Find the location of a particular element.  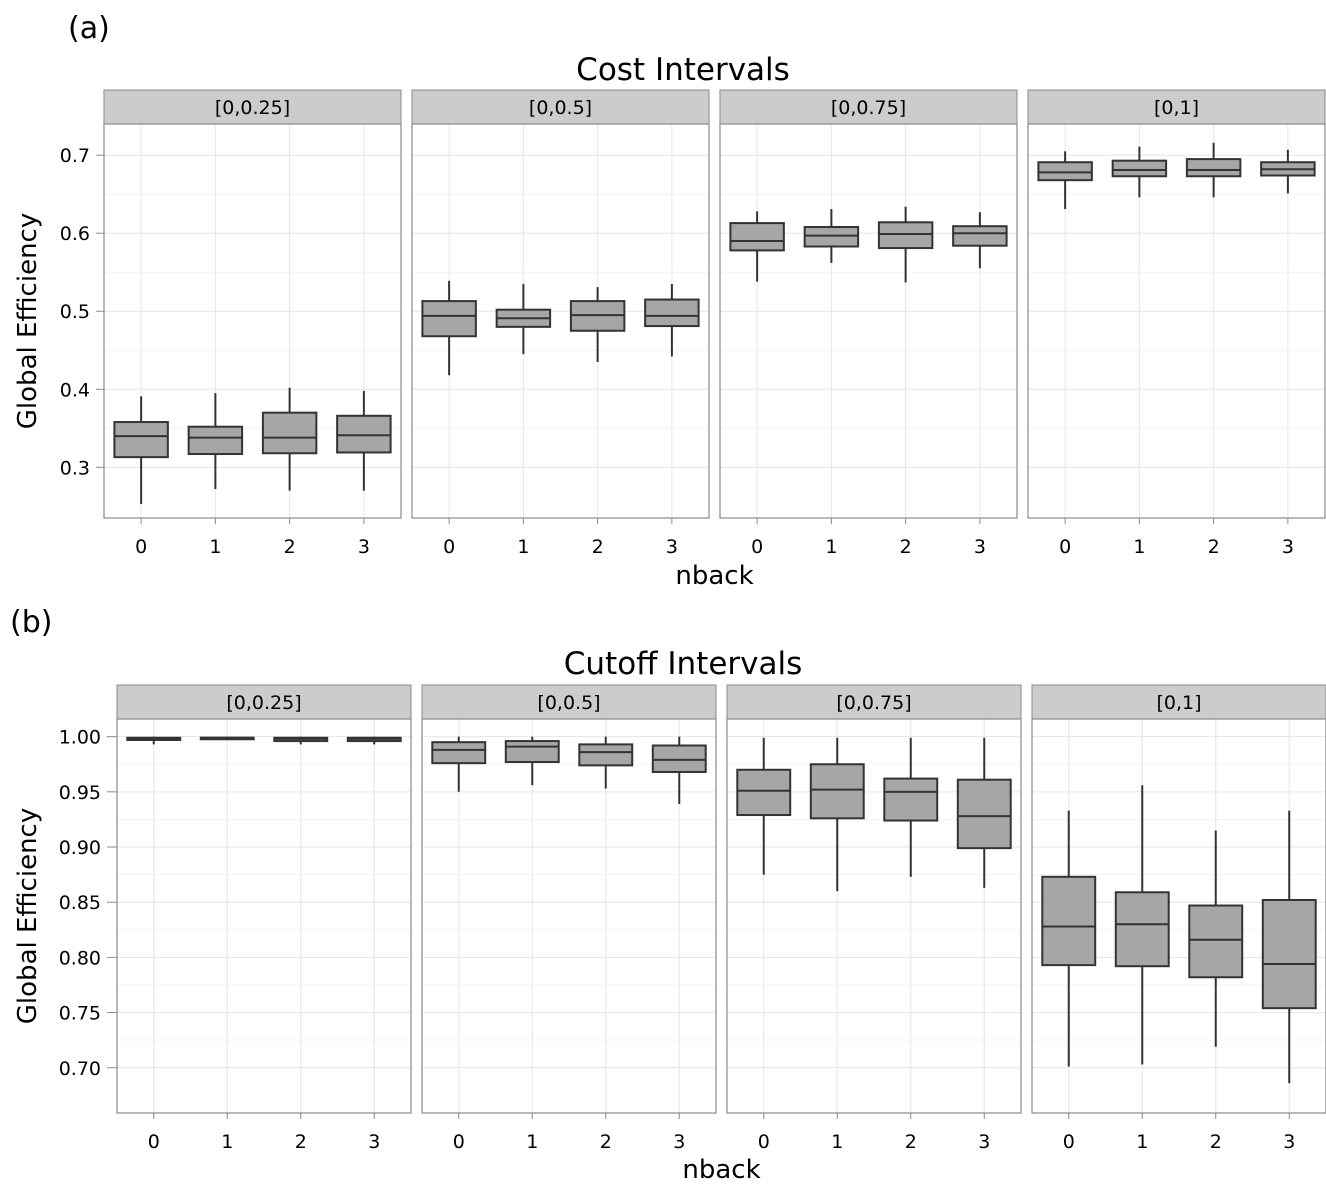

facet-strip-label: [0,0.75] is located at coordinates (868, 108).